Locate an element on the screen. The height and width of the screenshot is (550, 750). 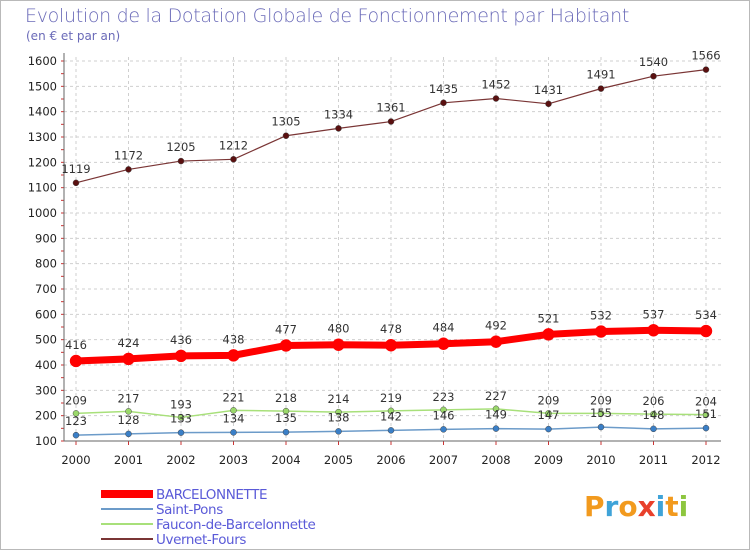
y-tick-label: 300 is located at coordinates (46, 390).